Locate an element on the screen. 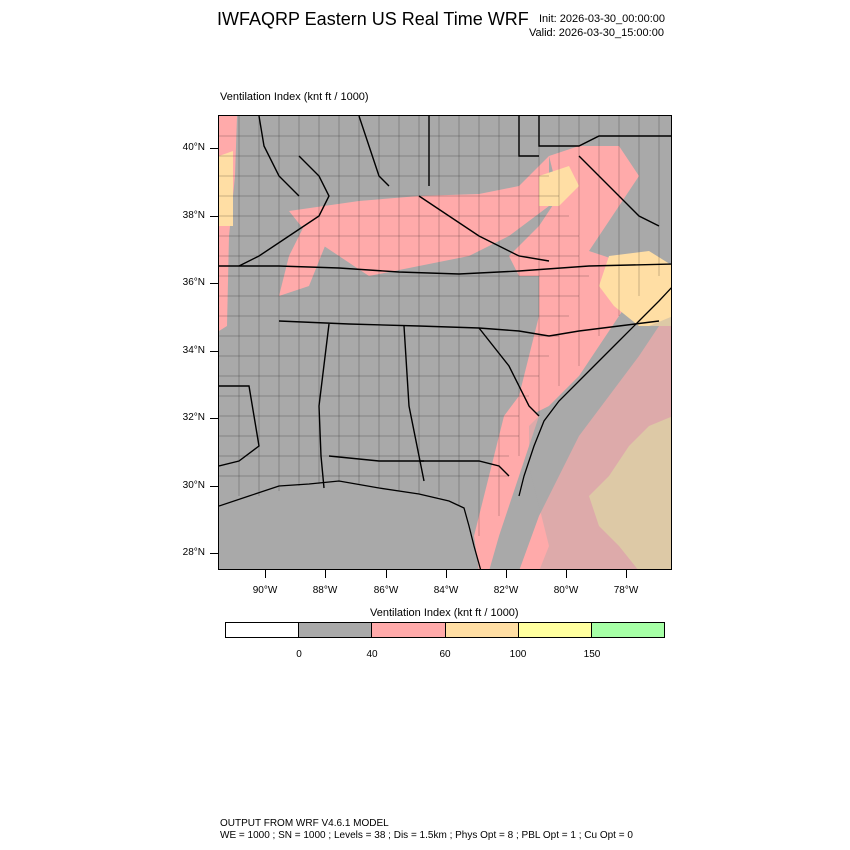 Image resolution: width=850 pixels, height=850 pixels. colorbar-label: 0 is located at coordinates (299, 654).